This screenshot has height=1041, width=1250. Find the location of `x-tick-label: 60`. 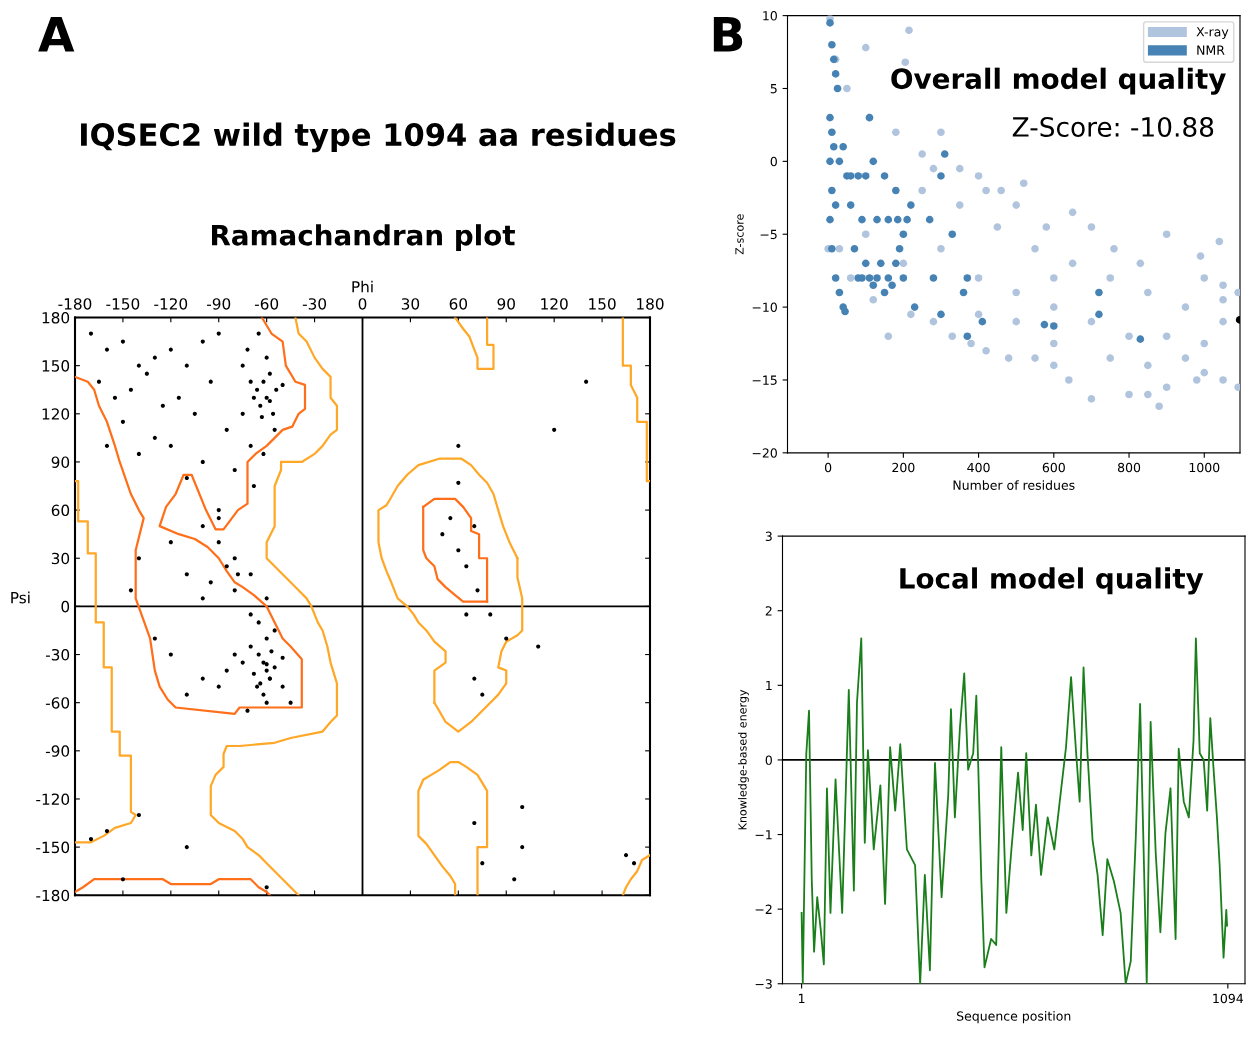

x-tick-label: 60 is located at coordinates (458, 304).